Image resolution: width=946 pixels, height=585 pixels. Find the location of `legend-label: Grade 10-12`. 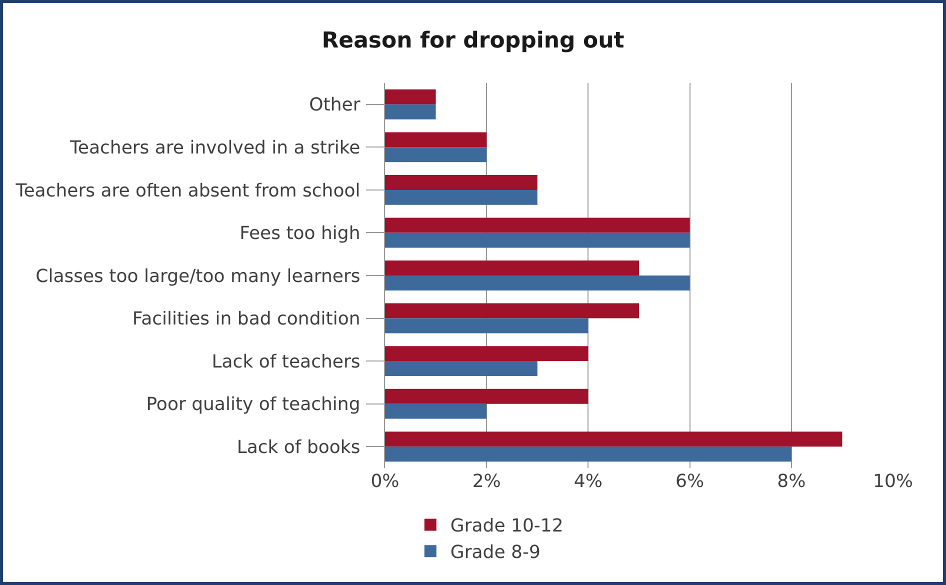

legend-label: Grade 10-12 is located at coordinates (507, 526).